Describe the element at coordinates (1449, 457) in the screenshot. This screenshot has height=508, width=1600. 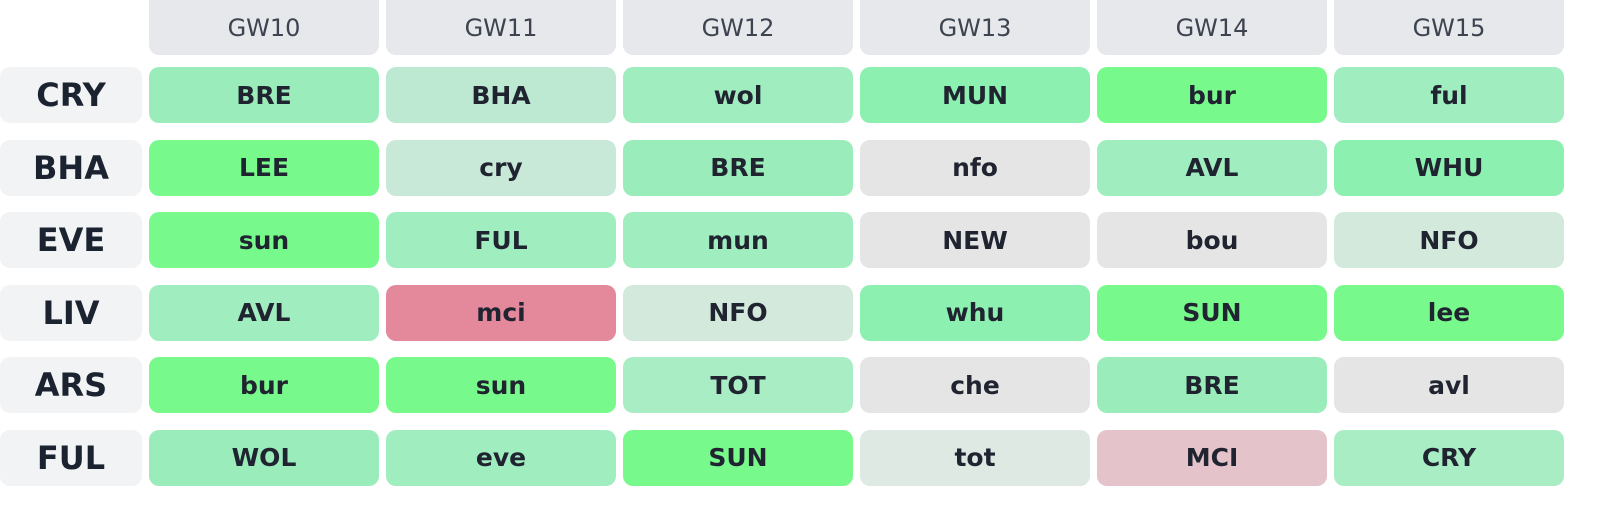
I see `fixture-cell: CRY` at that location.